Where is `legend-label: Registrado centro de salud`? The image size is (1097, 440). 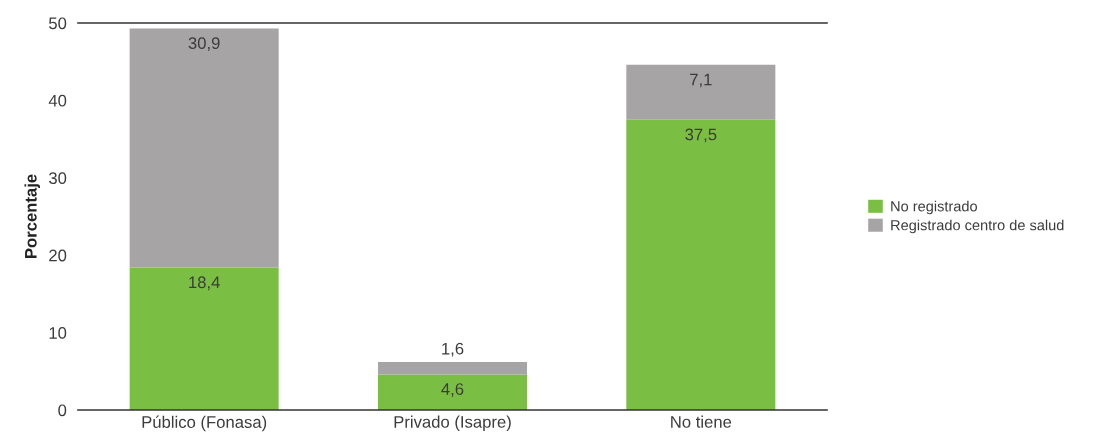
legend-label: Registrado centro de salud is located at coordinates (977, 226).